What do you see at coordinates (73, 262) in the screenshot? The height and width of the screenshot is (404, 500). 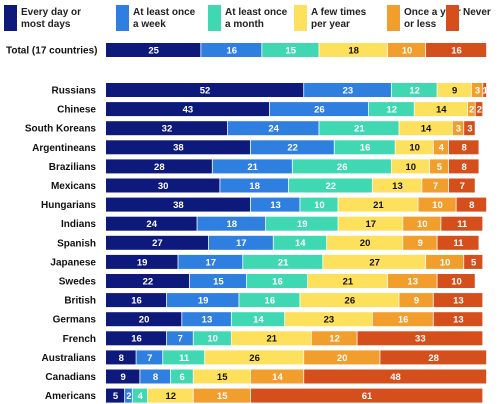 I see `row-label: Japanese` at bounding box center [73, 262].